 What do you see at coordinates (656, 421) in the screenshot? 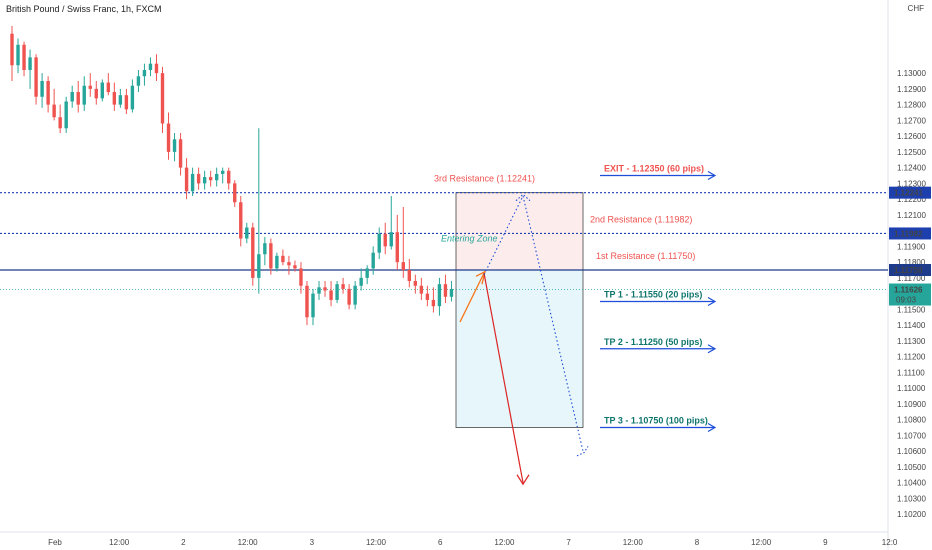
I see `target-label: TP 3 - 1.10750 (100 pips)` at bounding box center [656, 421].